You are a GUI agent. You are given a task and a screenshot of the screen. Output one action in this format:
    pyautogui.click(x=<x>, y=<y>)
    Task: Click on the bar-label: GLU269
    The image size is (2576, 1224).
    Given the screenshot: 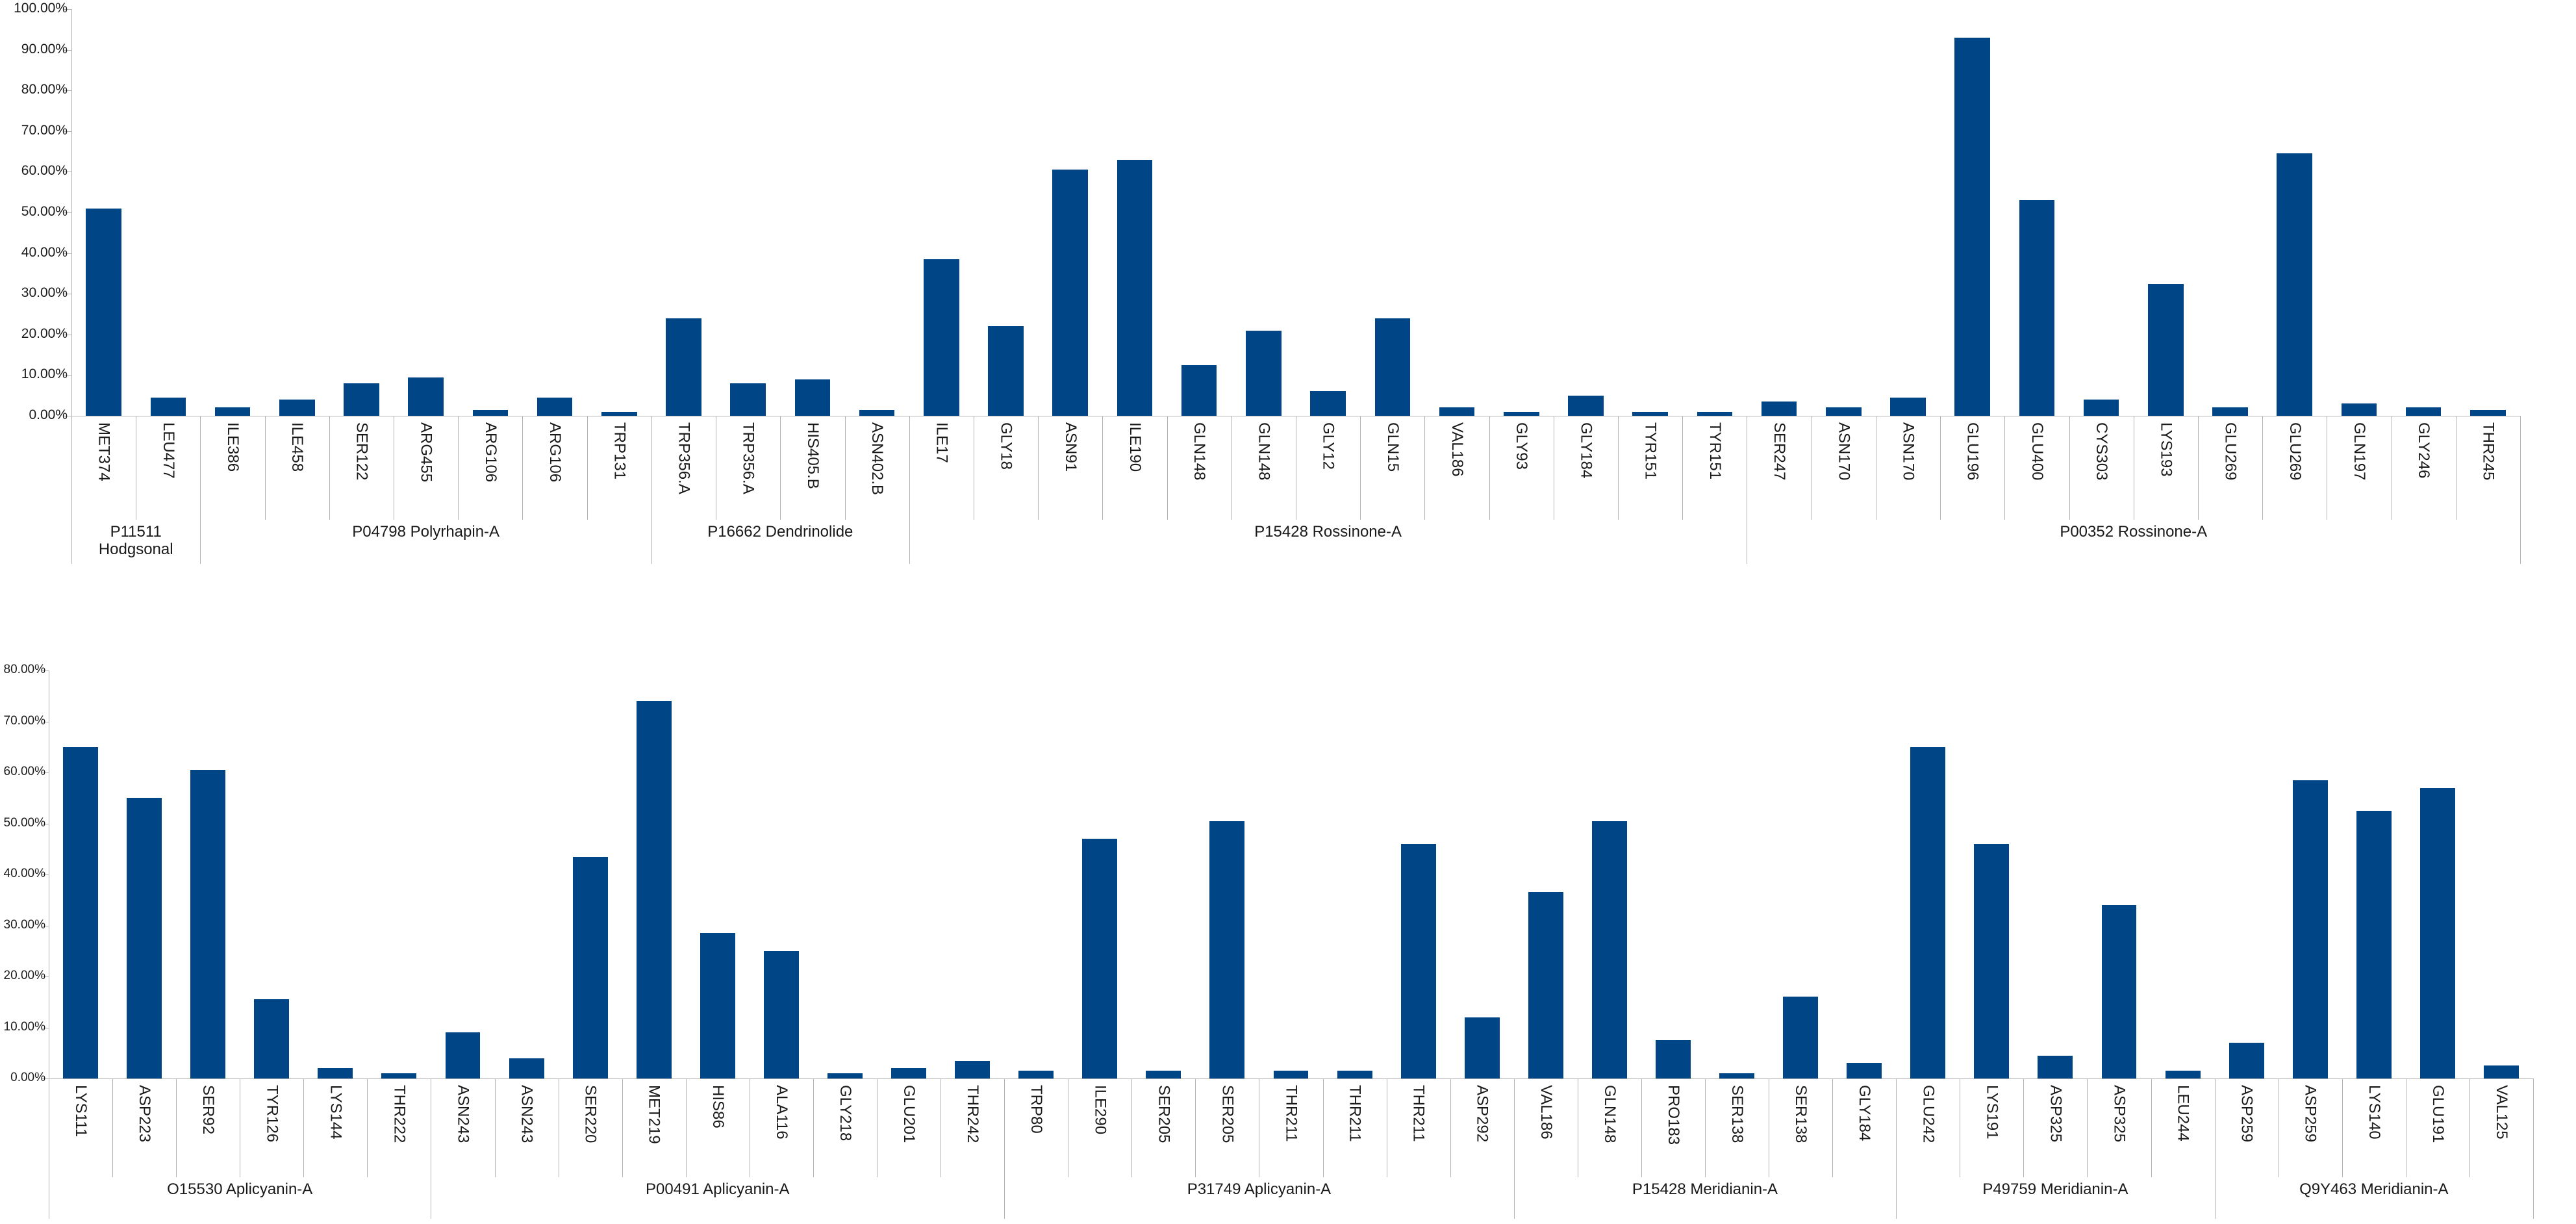 What is the action you would take?
    pyautogui.click(x=2294, y=471)
    